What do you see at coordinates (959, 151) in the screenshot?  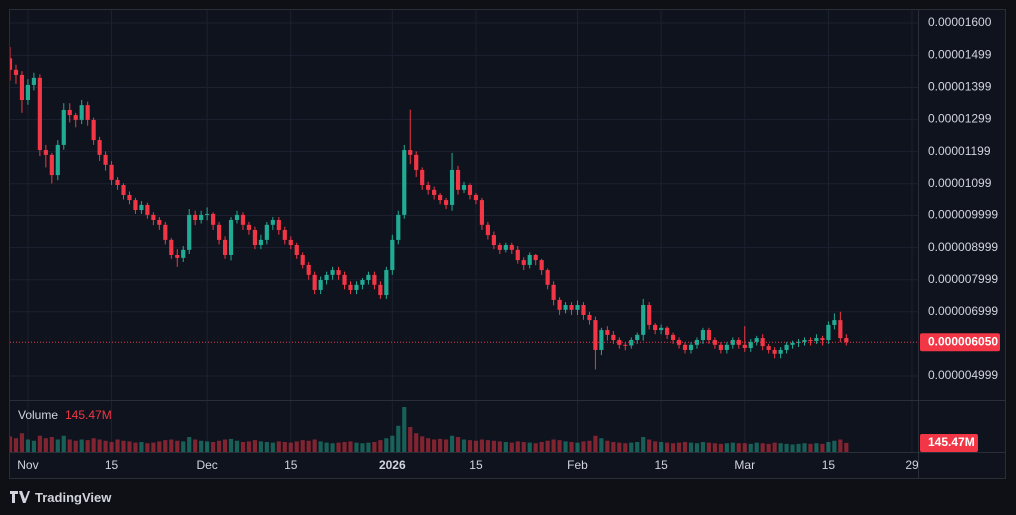 I see `y-tick-label: 0.00001199` at bounding box center [959, 151].